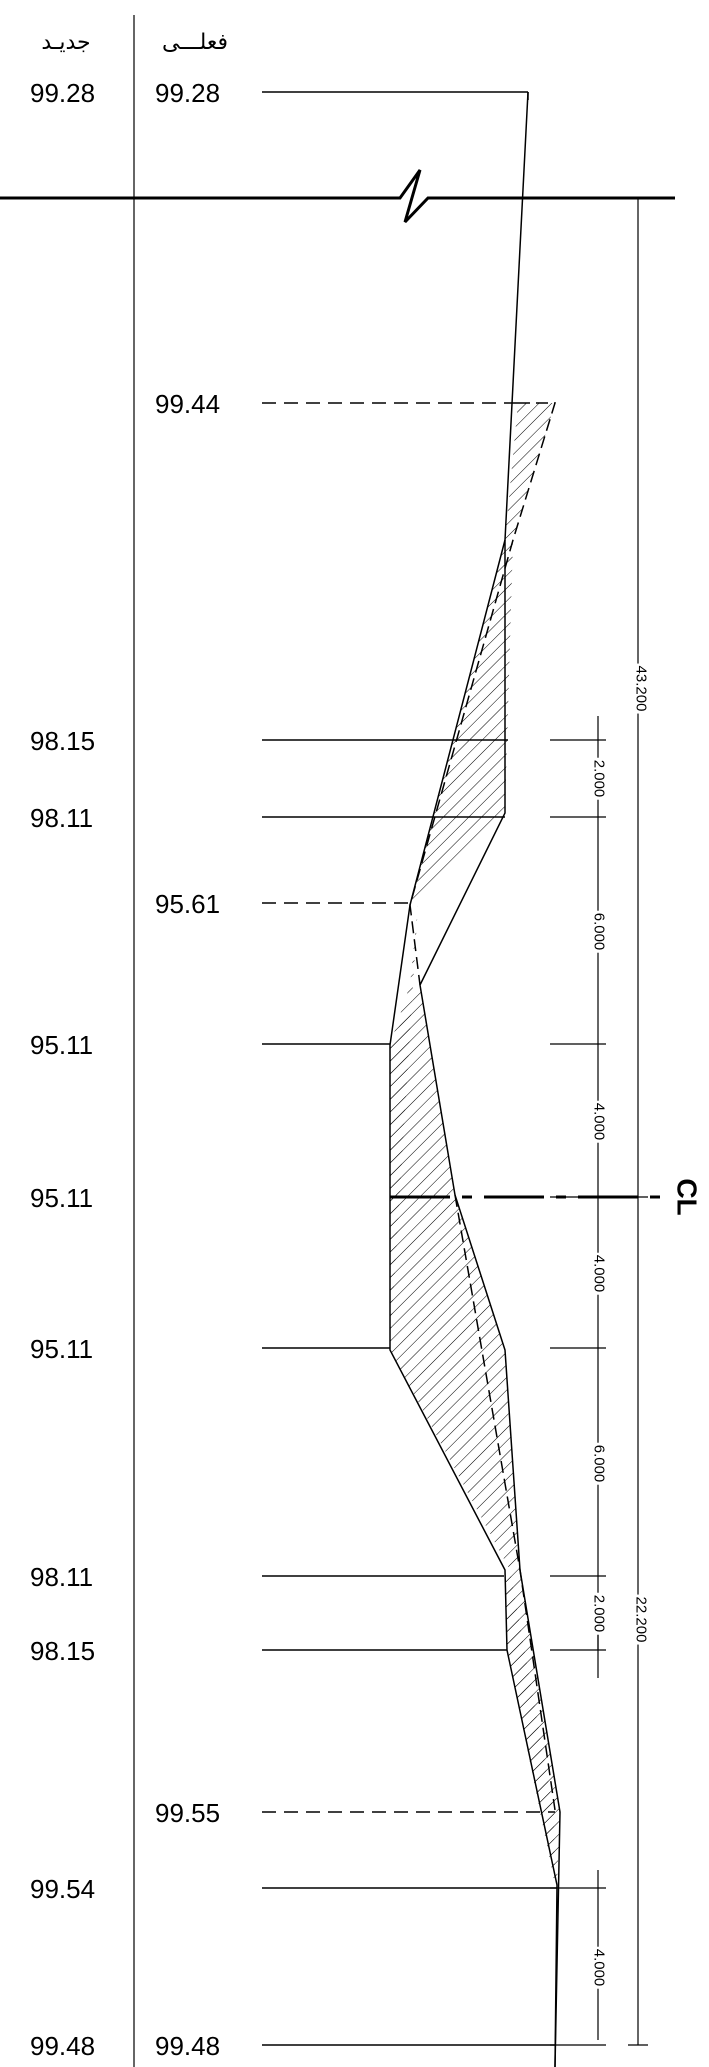 Image resolution: width=709 pixels, height=2067 pixels. What do you see at coordinates (599, 1273) in the screenshot?
I see `dim-seg-4: 4.000` at bounding box center [599, 1273].